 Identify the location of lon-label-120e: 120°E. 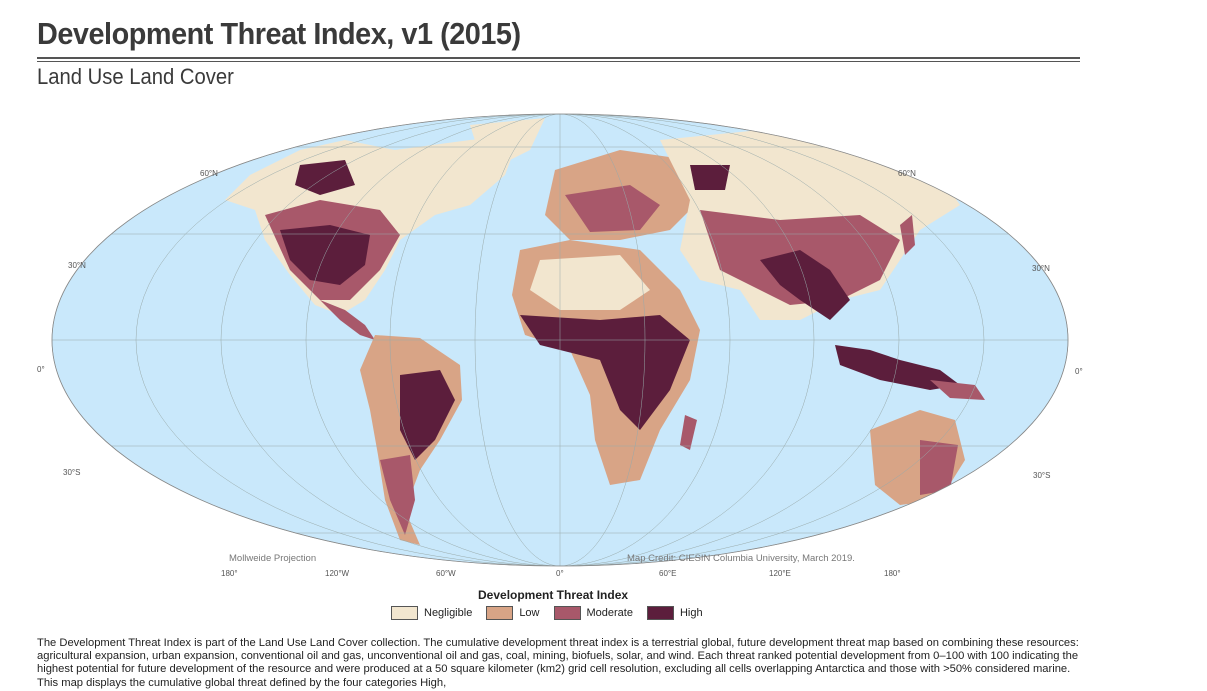
(780, 573).